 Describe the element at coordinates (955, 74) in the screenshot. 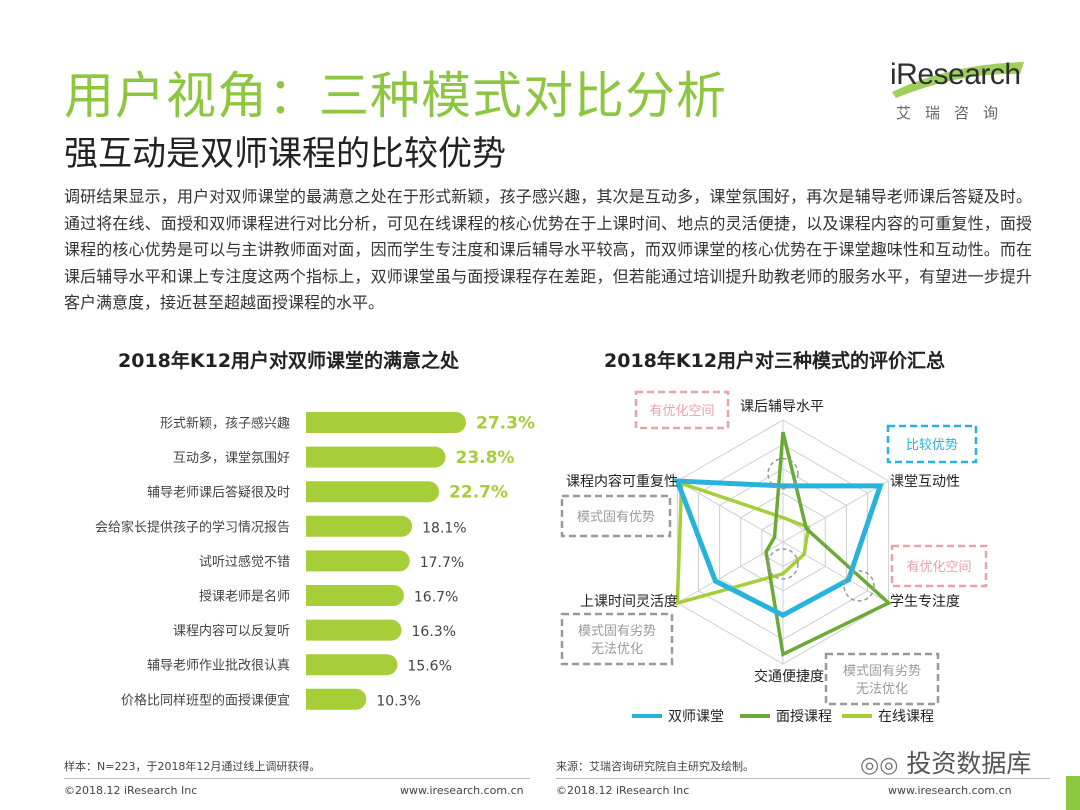

I see `logo-wordmark: iResearch` at that location.